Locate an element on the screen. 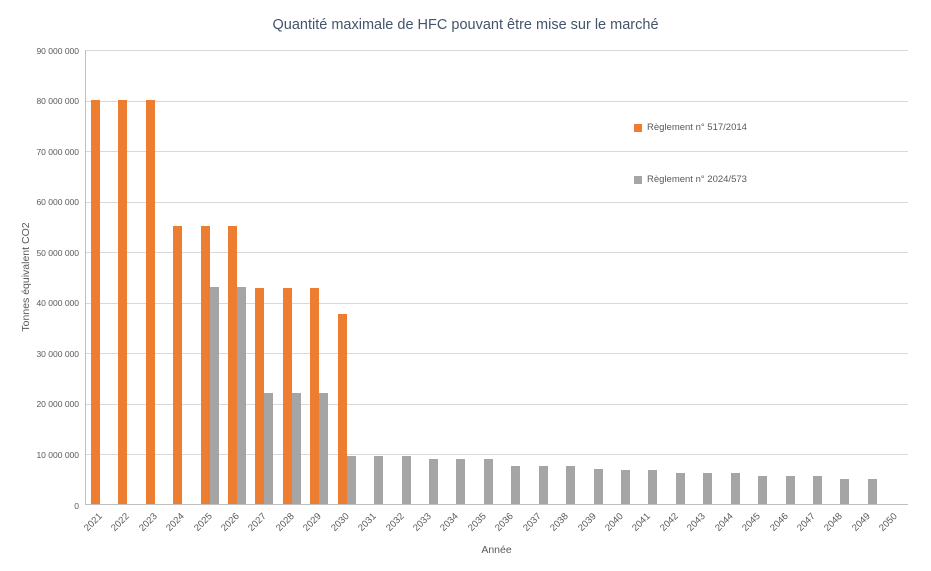 This screenshot has width=931, height=571. legend-swatch-gray is located at coordinates (638, 179).